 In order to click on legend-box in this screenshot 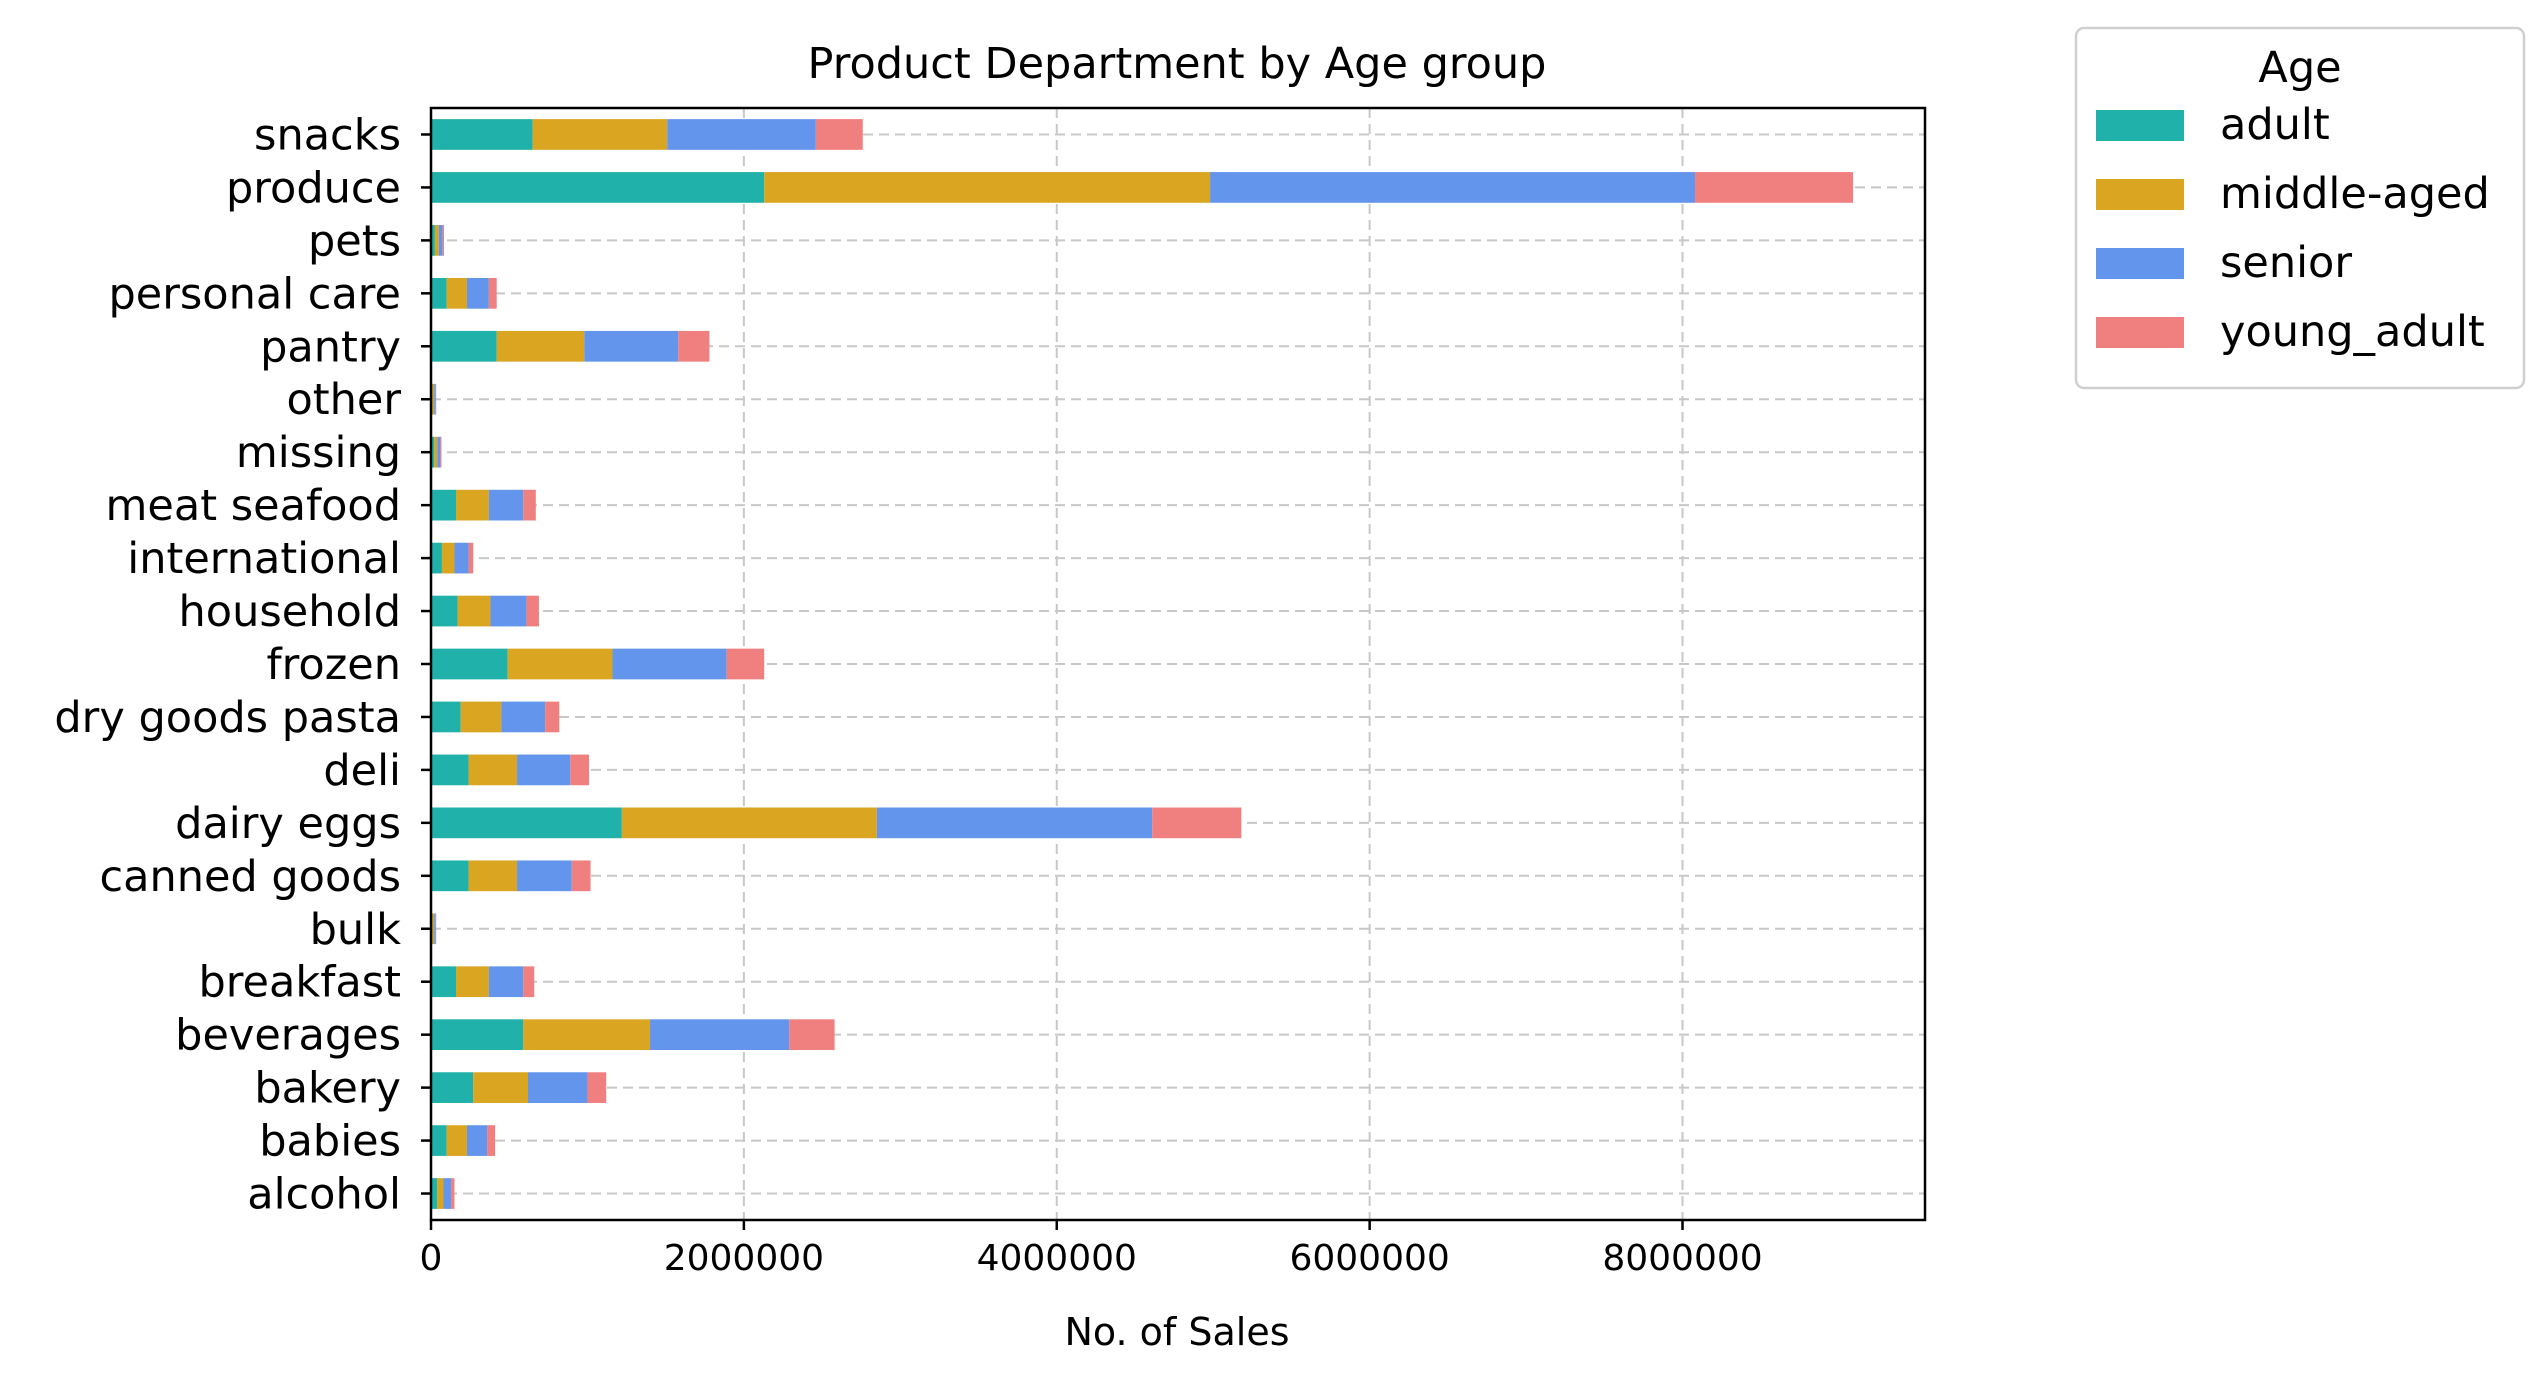, I will do `click(2300, 208)`.